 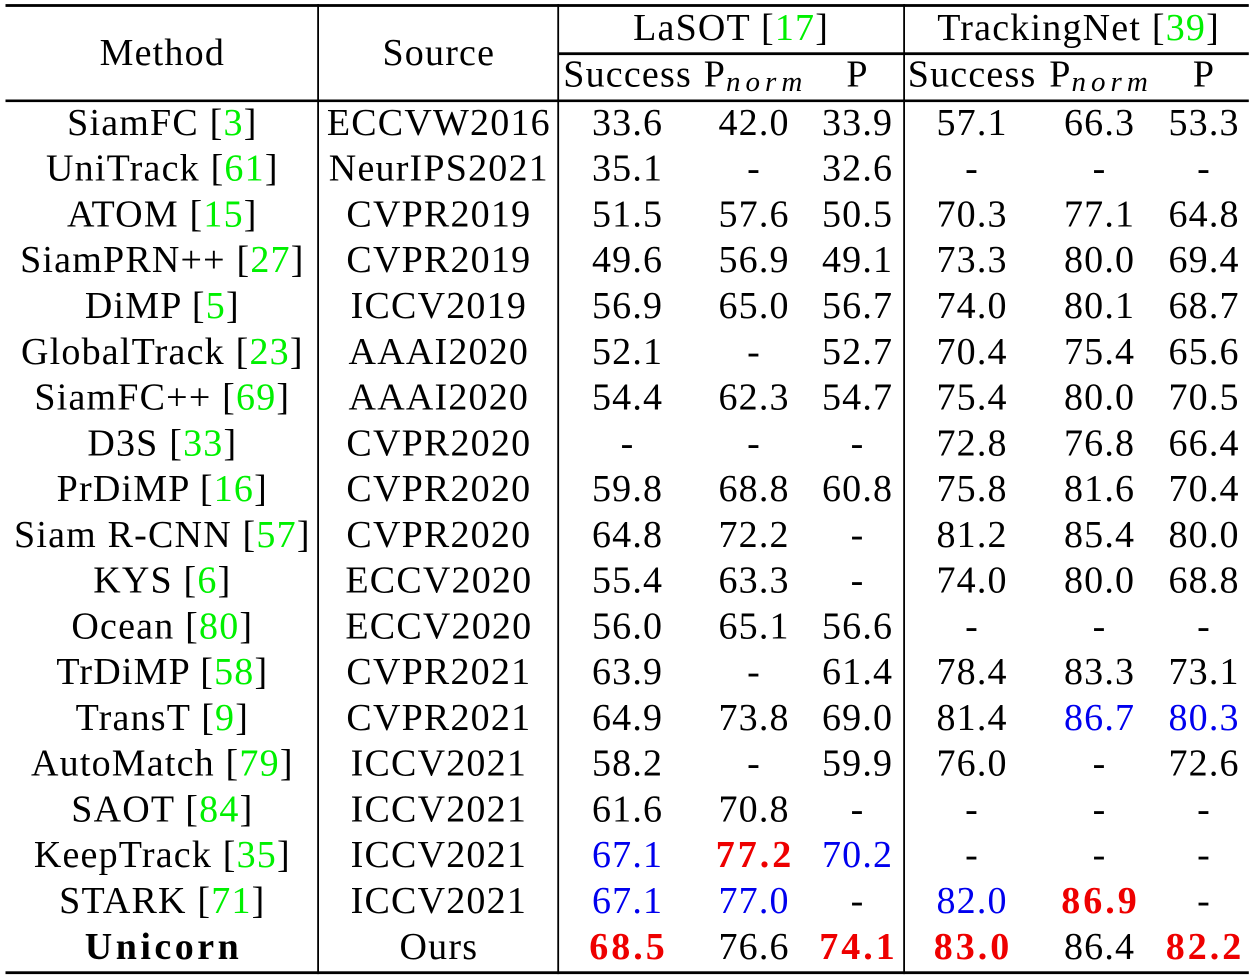 What do you see at coordinates (162, 626) in the screenshot?
I see `svg-text: Ocean [80]` at bounding box center [162, 626].